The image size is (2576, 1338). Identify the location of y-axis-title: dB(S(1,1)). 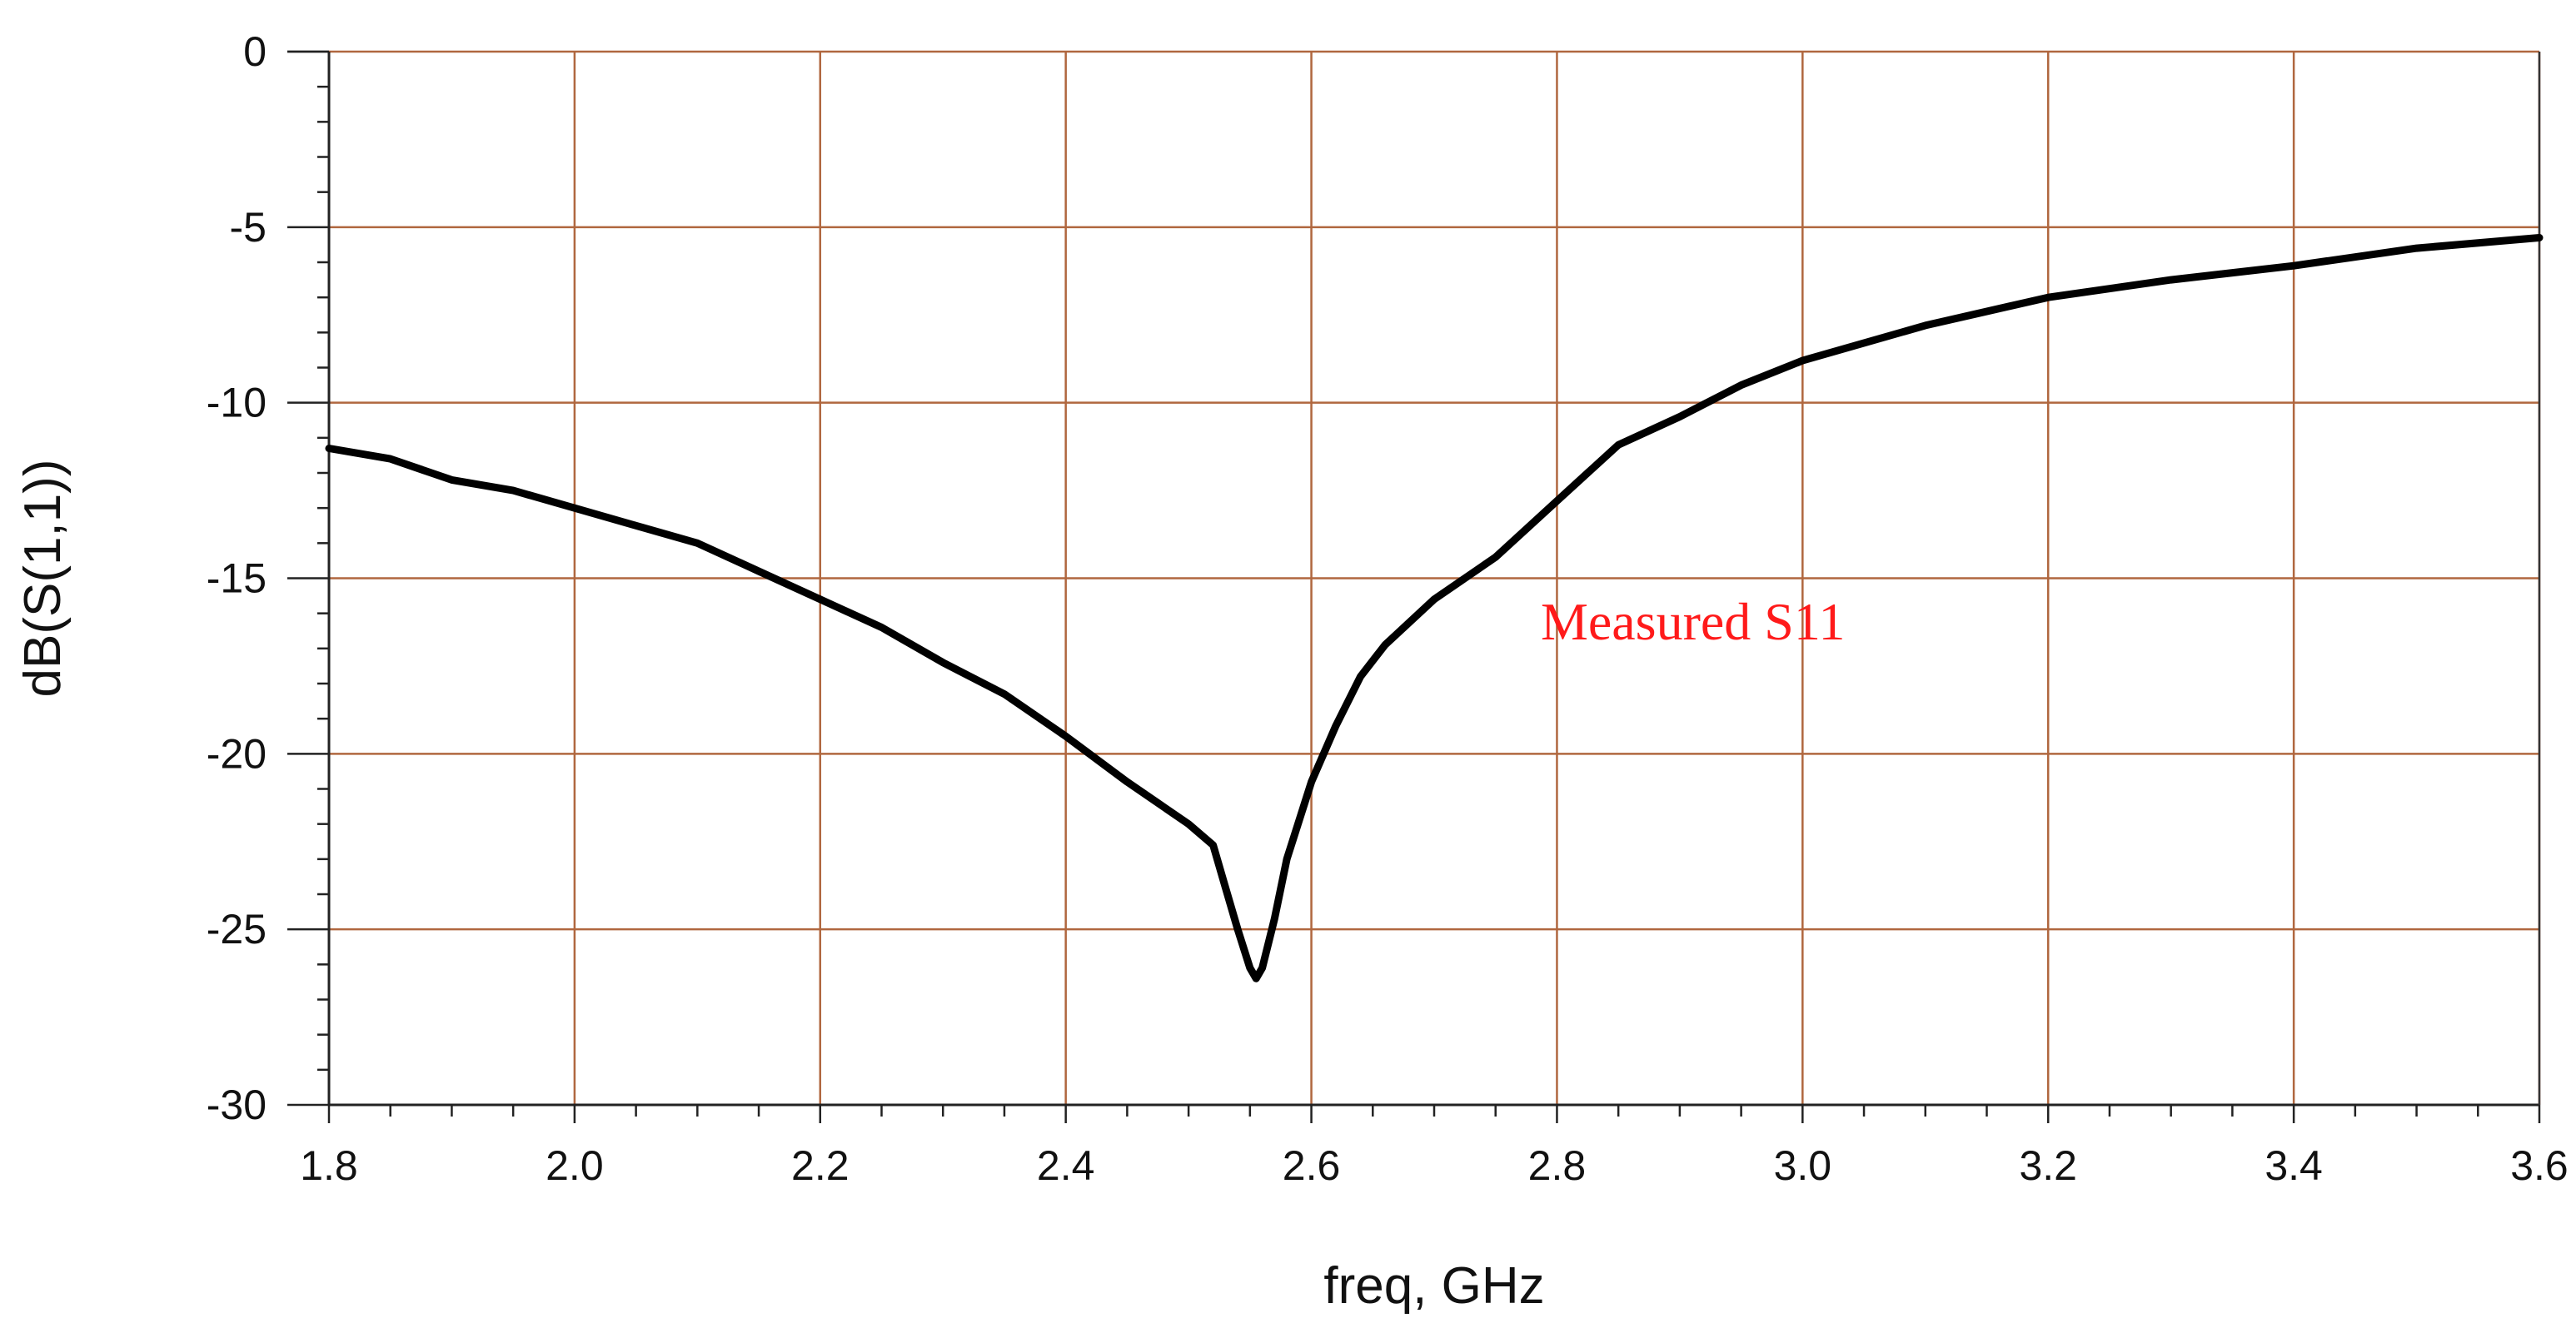
(43, 579).